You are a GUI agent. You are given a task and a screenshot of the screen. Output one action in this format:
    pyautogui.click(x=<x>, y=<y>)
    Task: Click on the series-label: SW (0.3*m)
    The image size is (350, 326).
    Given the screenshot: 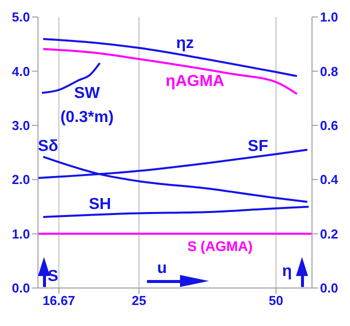 What is the action you would take?
    pyautogui.click(x=87, y=105)
    